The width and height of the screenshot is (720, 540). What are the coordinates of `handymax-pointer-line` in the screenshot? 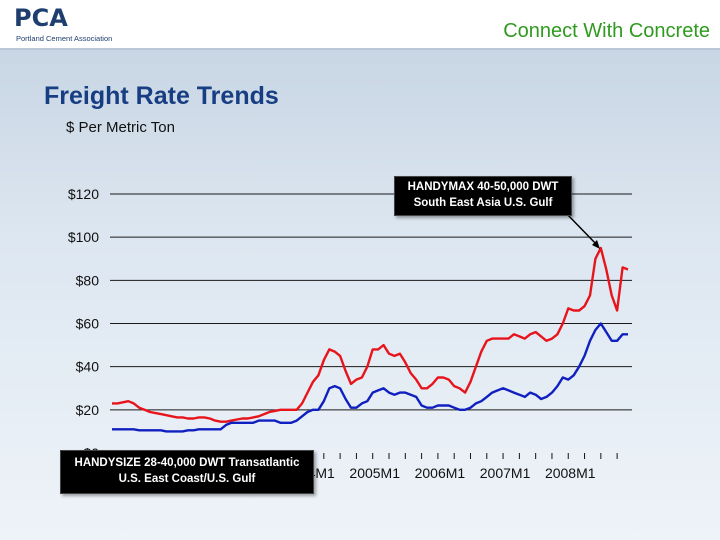 It's located at (581, 229).